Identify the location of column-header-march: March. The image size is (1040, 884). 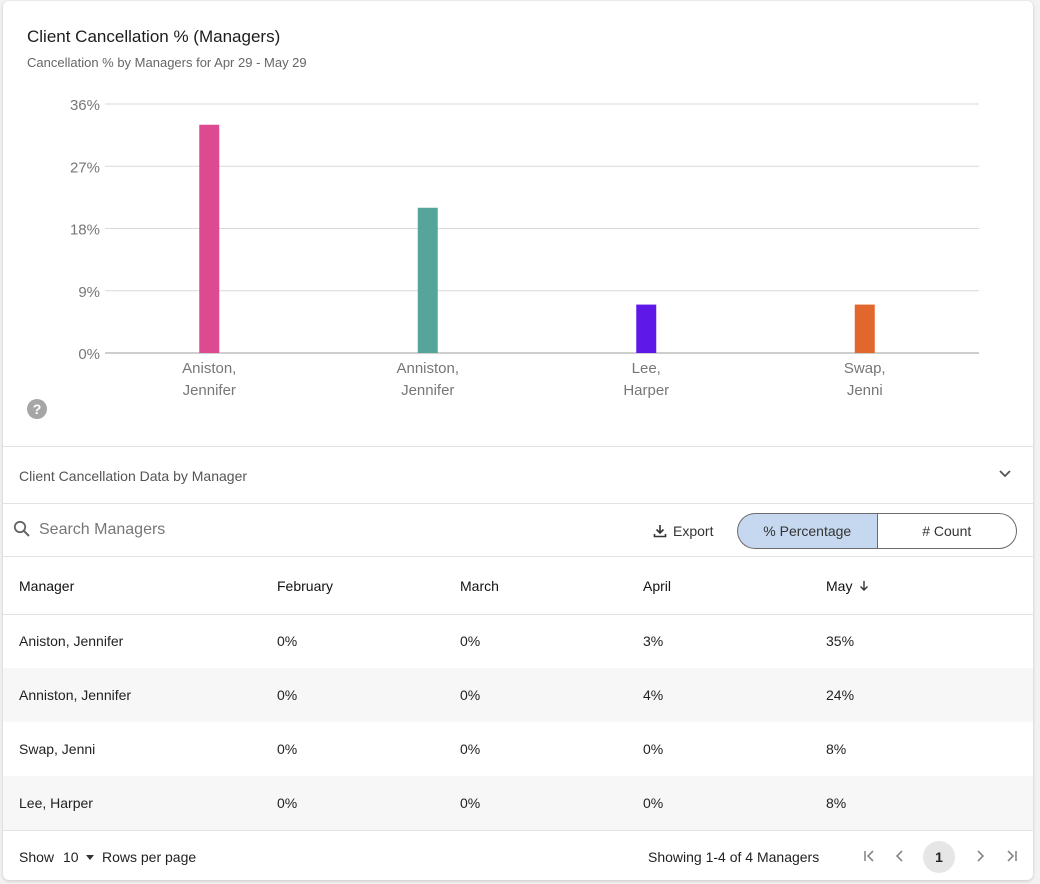
(535, 586).